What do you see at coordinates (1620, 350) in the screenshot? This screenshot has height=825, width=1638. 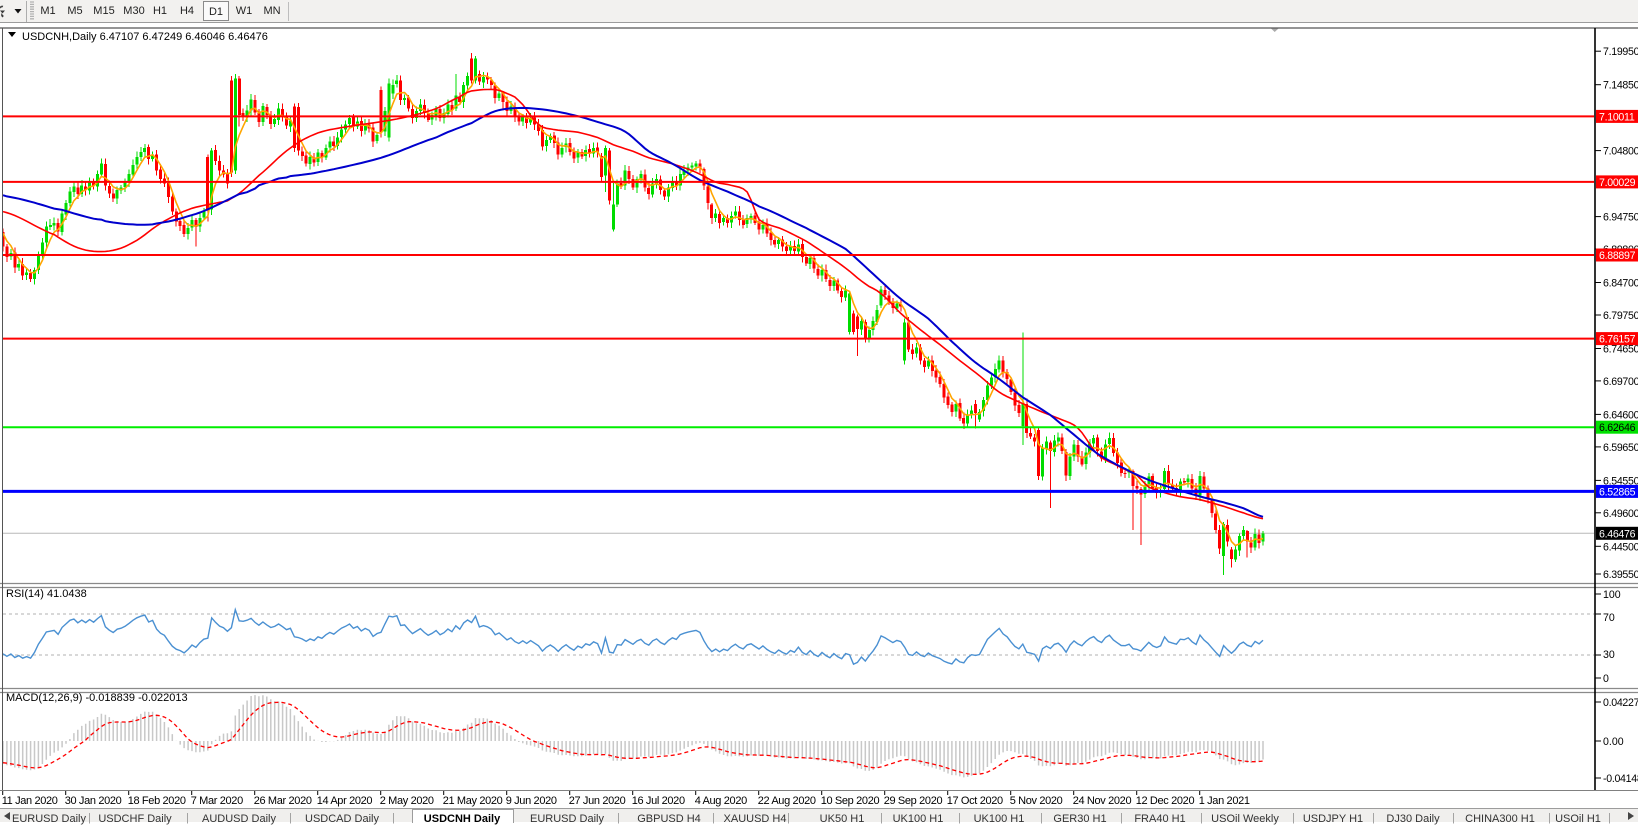 I see `svg-text: 6.74650` at bounding box center [1620, 350].